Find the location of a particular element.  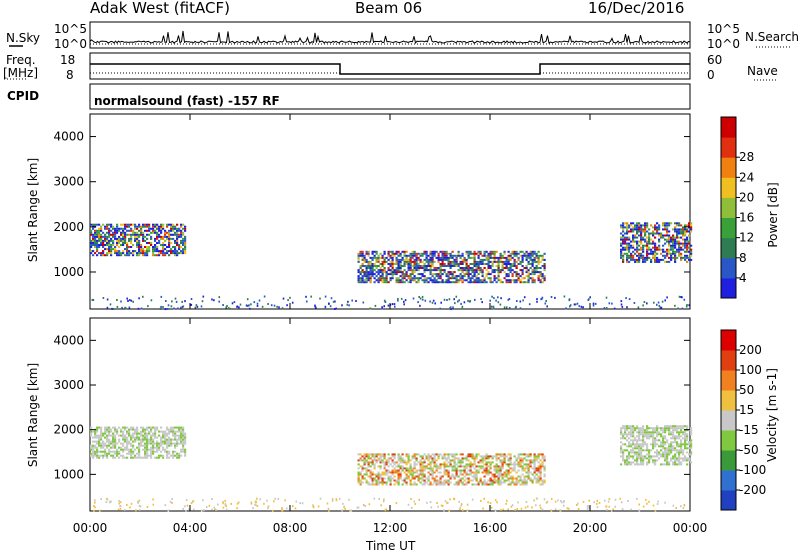

velocity-colorbar-segment is located at coordinates (728, 500).